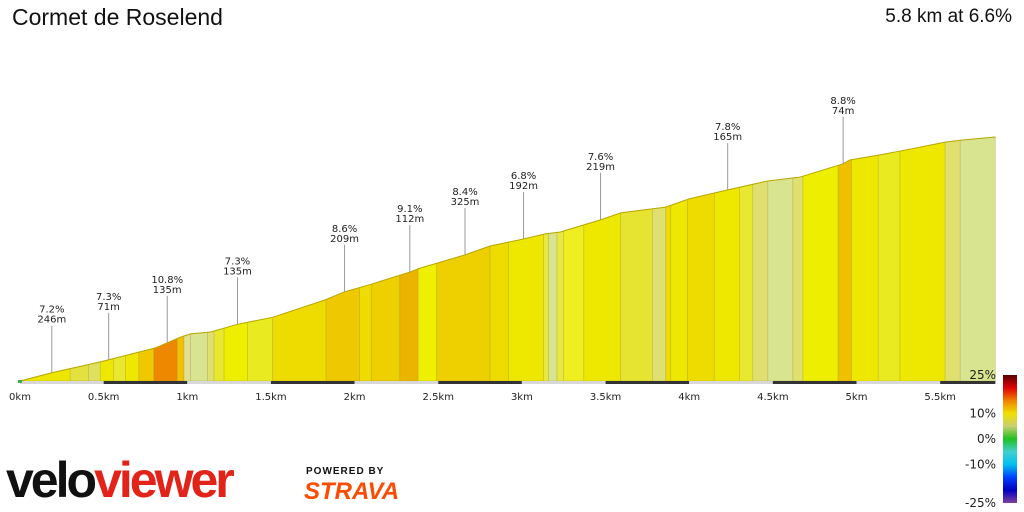 The width and height of the screenshot is (1024, 512). I want to click on powered-by-text: POWERED BY, so click(345, 471).